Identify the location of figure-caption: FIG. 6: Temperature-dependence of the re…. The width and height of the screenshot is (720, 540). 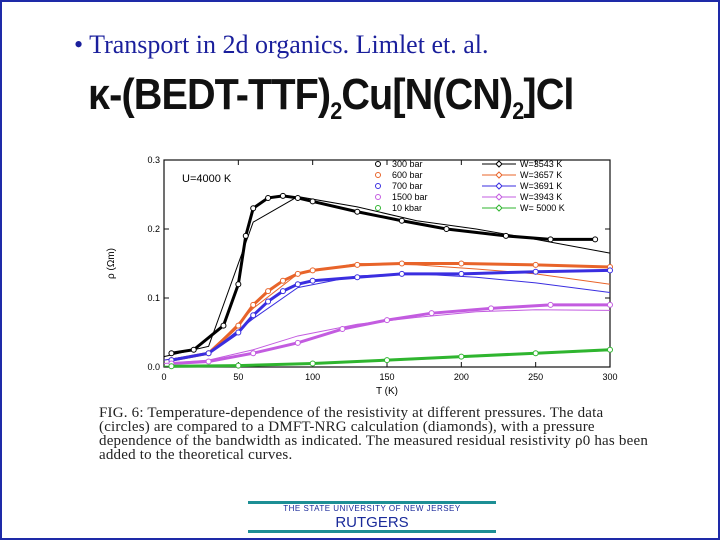
(374, 434).